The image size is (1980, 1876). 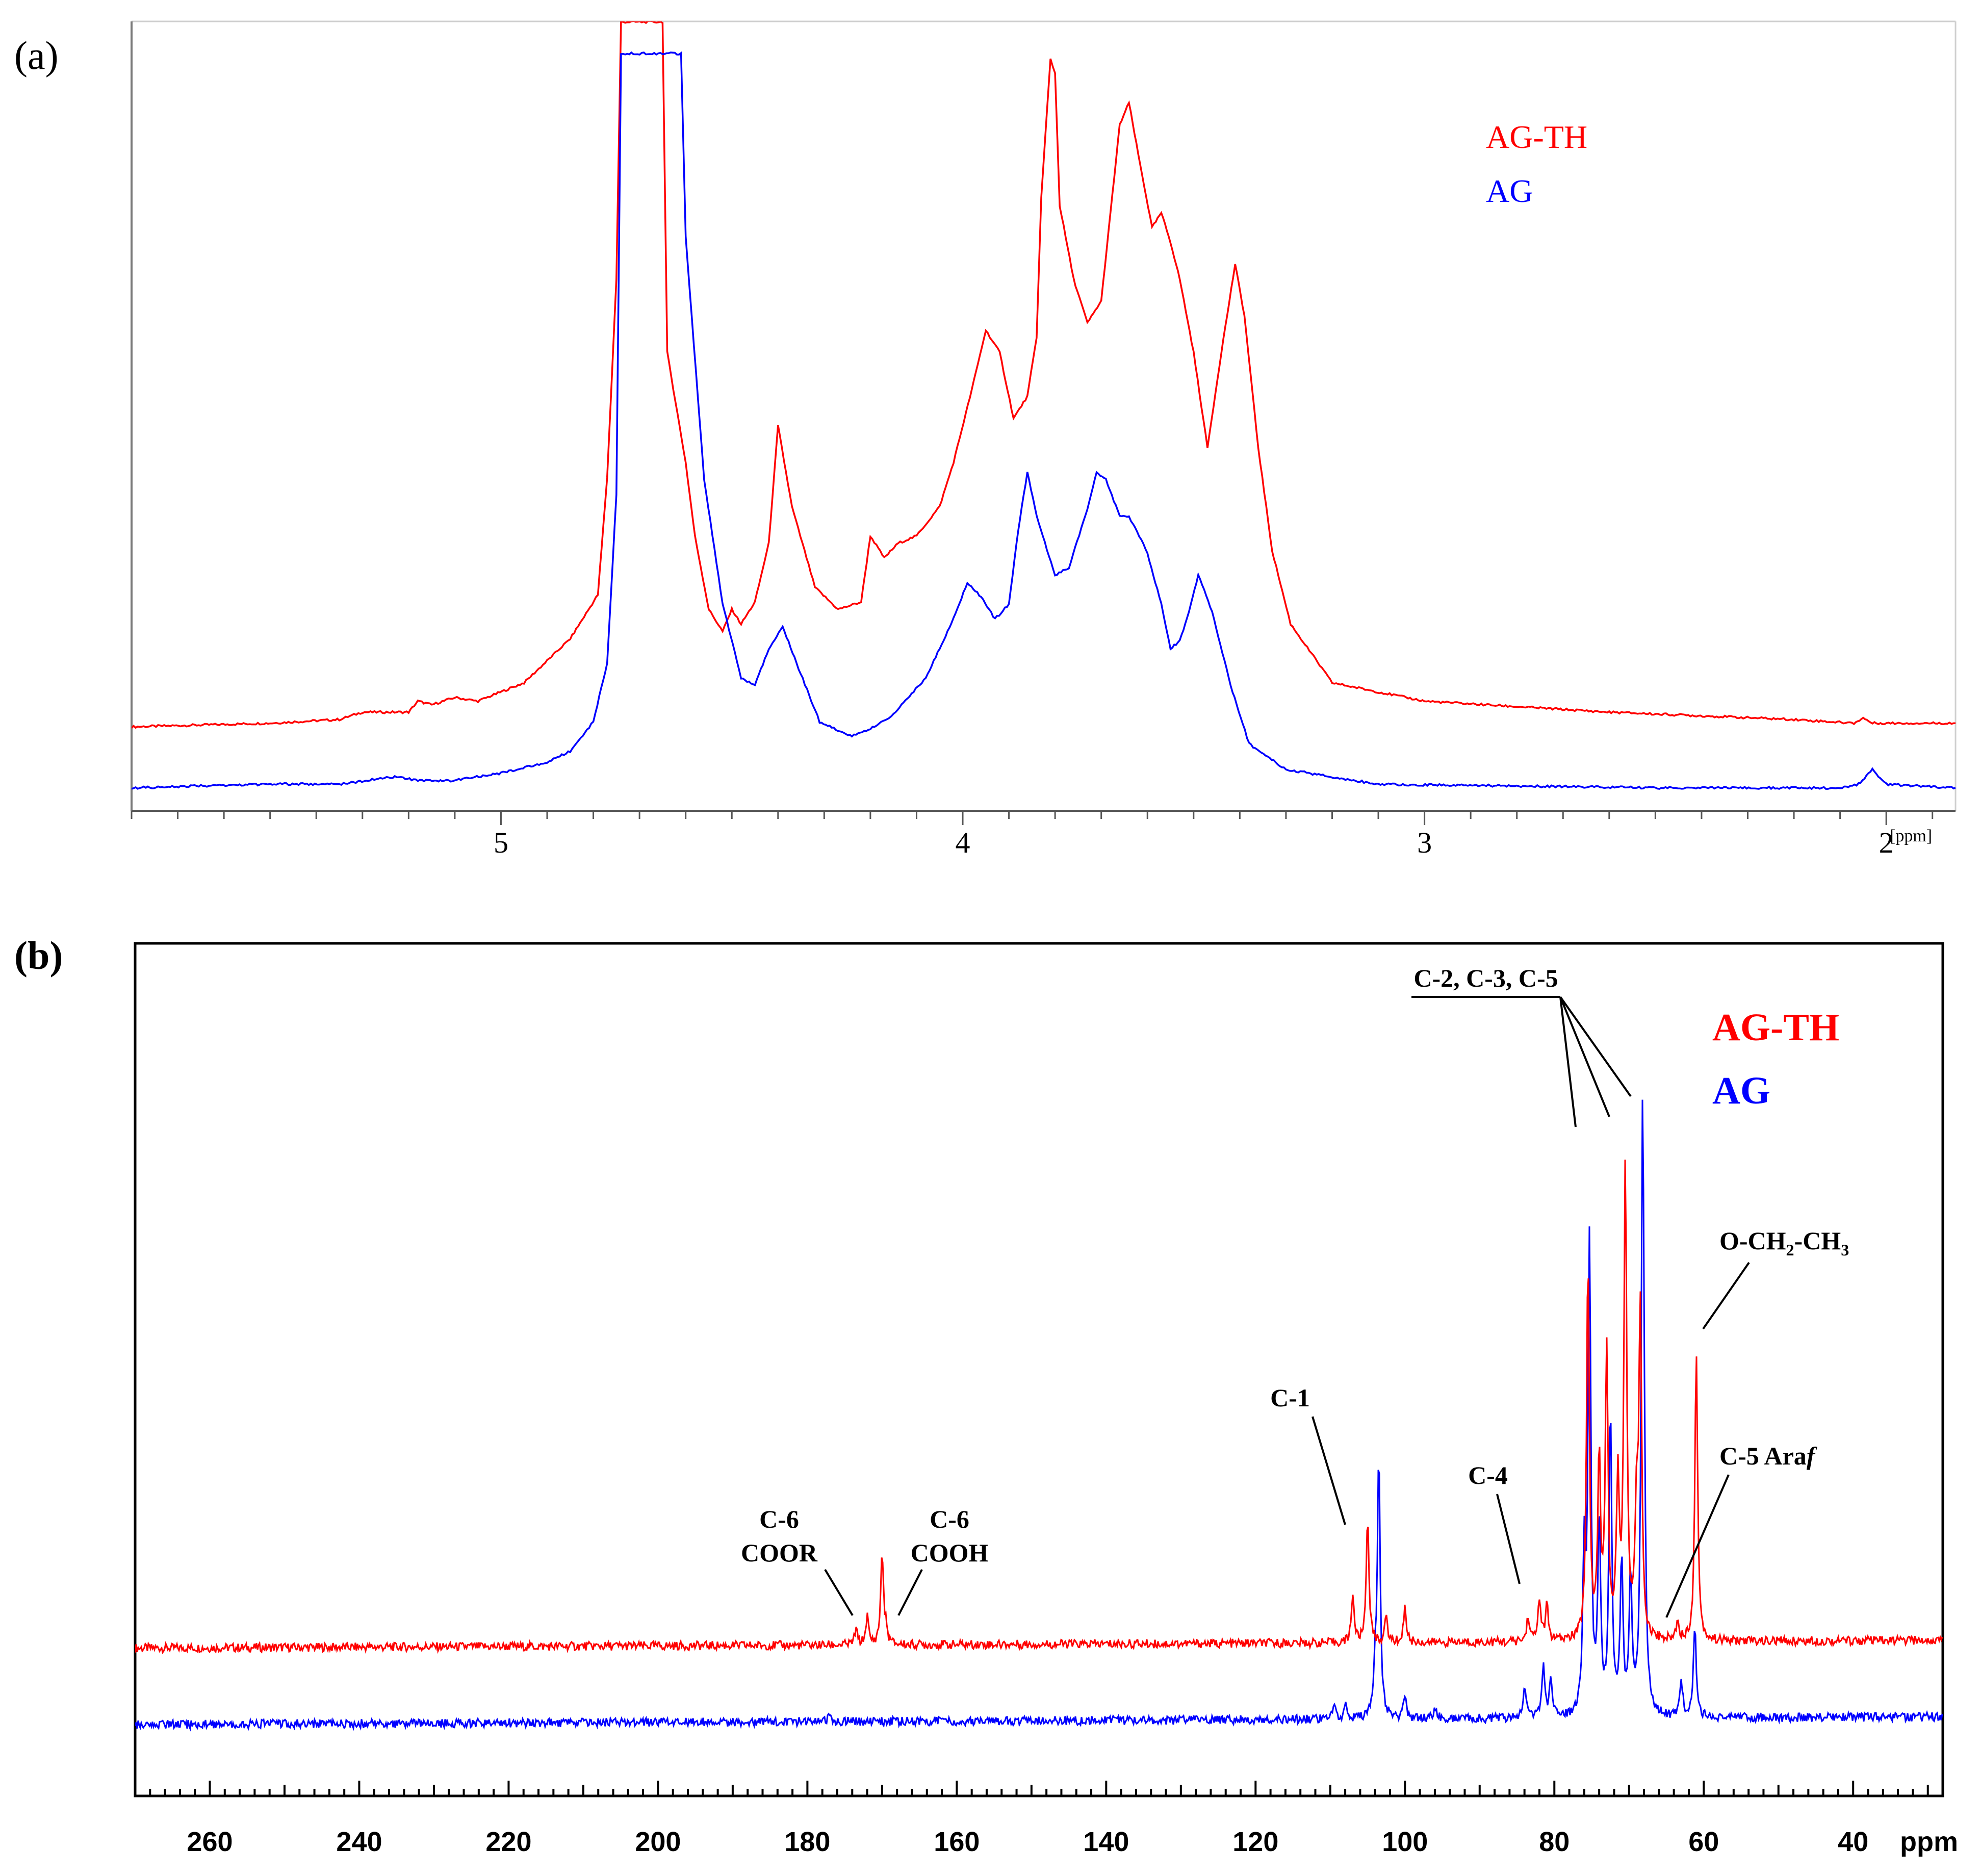 I want to click on x-tick-label-b: 240, so click(x=359, y=1842).